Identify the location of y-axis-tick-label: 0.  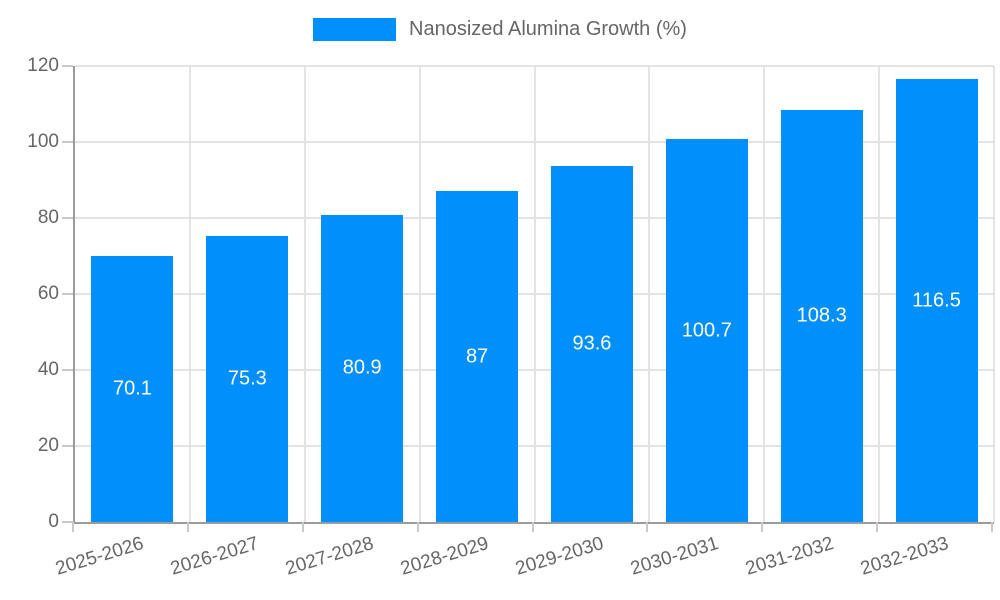
(53, 521).